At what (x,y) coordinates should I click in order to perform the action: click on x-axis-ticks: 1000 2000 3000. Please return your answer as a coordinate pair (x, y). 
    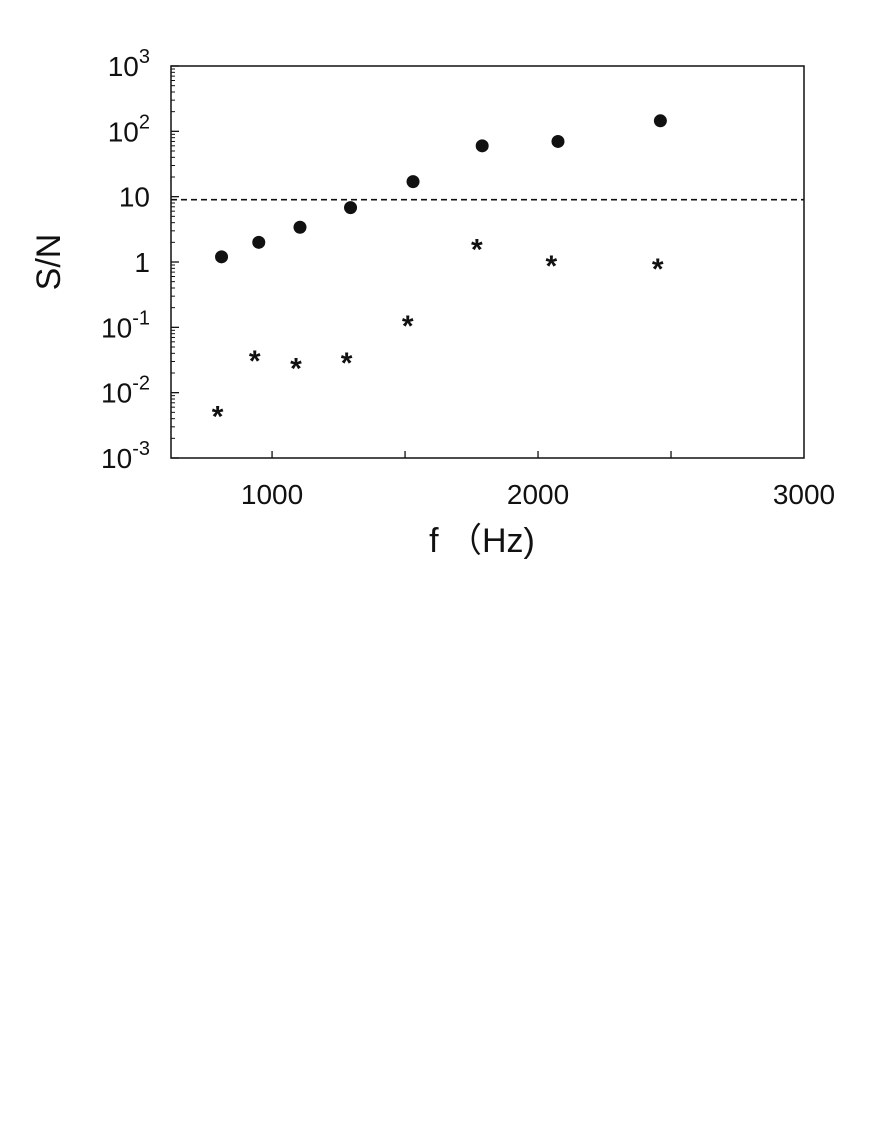
    Looking at the image, I should click on (538, 480).